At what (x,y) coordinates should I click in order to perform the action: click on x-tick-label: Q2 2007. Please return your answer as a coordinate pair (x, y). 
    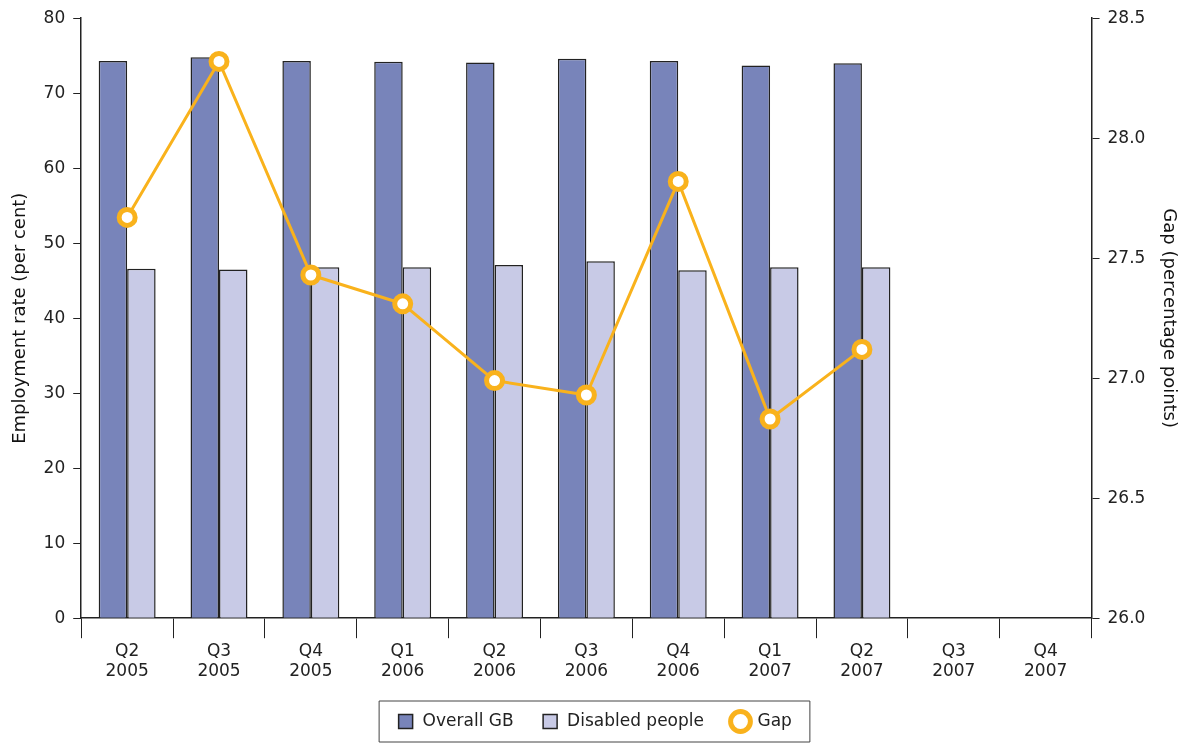
    Looking at the image, I should click on (862, 660).